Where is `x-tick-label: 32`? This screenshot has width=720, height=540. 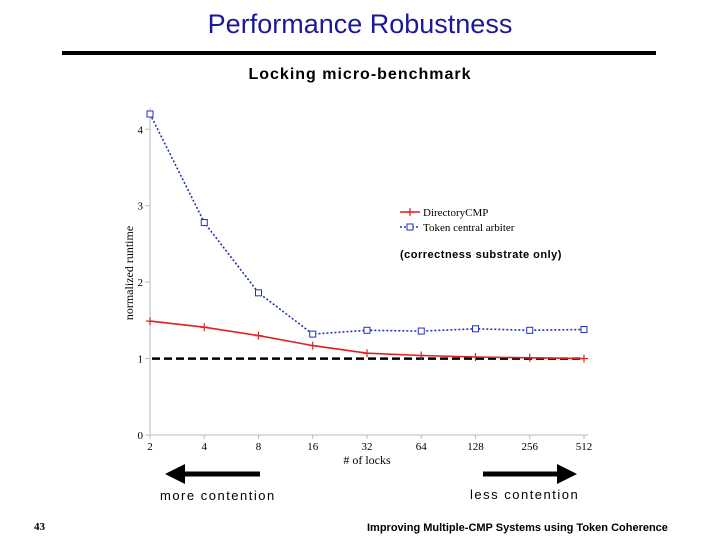 x-tick-label: 32 is located at coordinates (367, 447).